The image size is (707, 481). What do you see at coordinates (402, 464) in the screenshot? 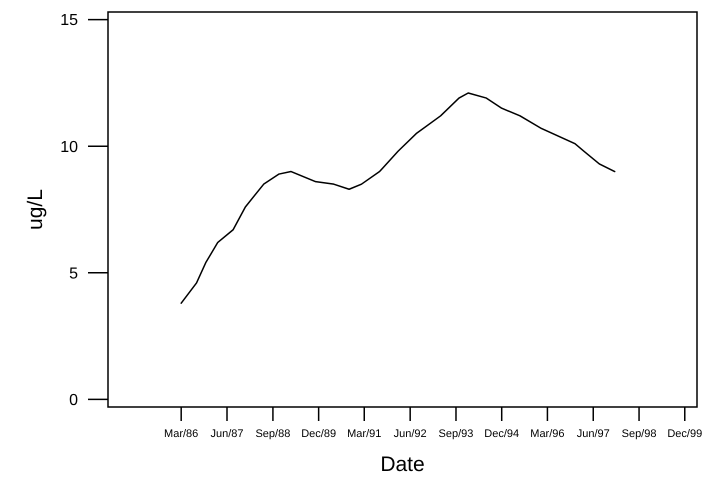
I see `x-axis-title: Date` at bounding box center [402, 464].